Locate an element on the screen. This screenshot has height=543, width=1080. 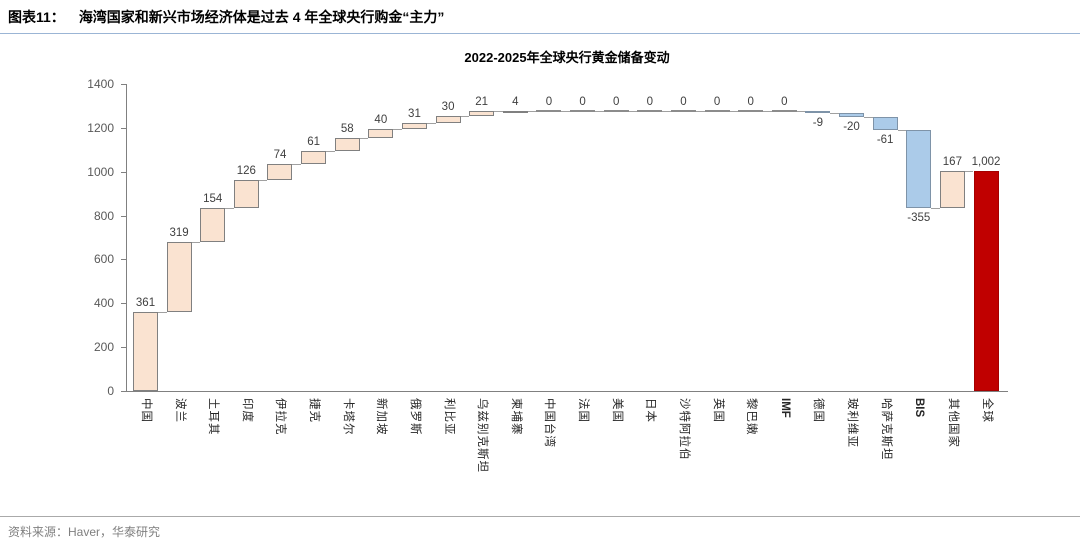
bar-value-label: 58 is located at coordinates (347, 129).